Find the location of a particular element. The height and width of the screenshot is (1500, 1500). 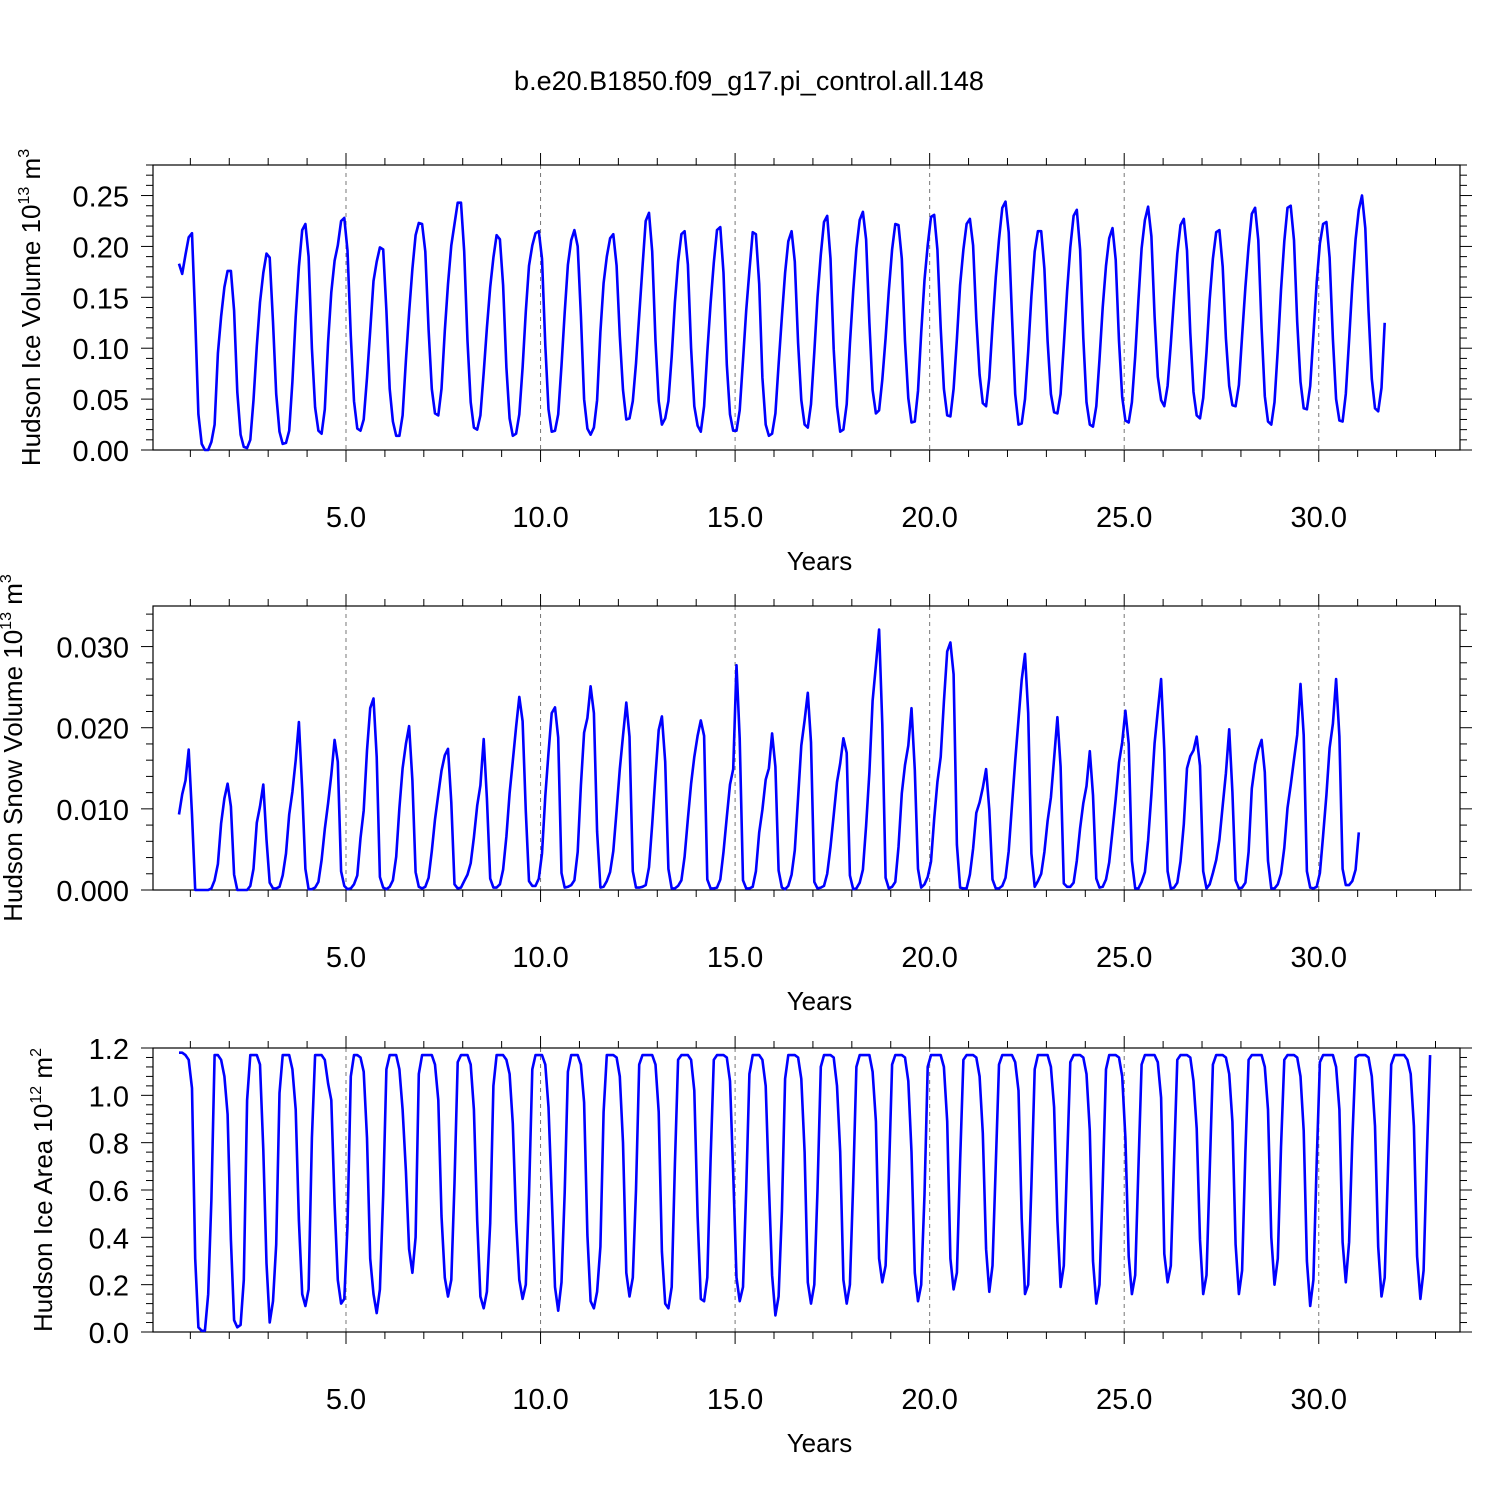

y-tick-label: 0.020 is located at coordinates (92, 730).